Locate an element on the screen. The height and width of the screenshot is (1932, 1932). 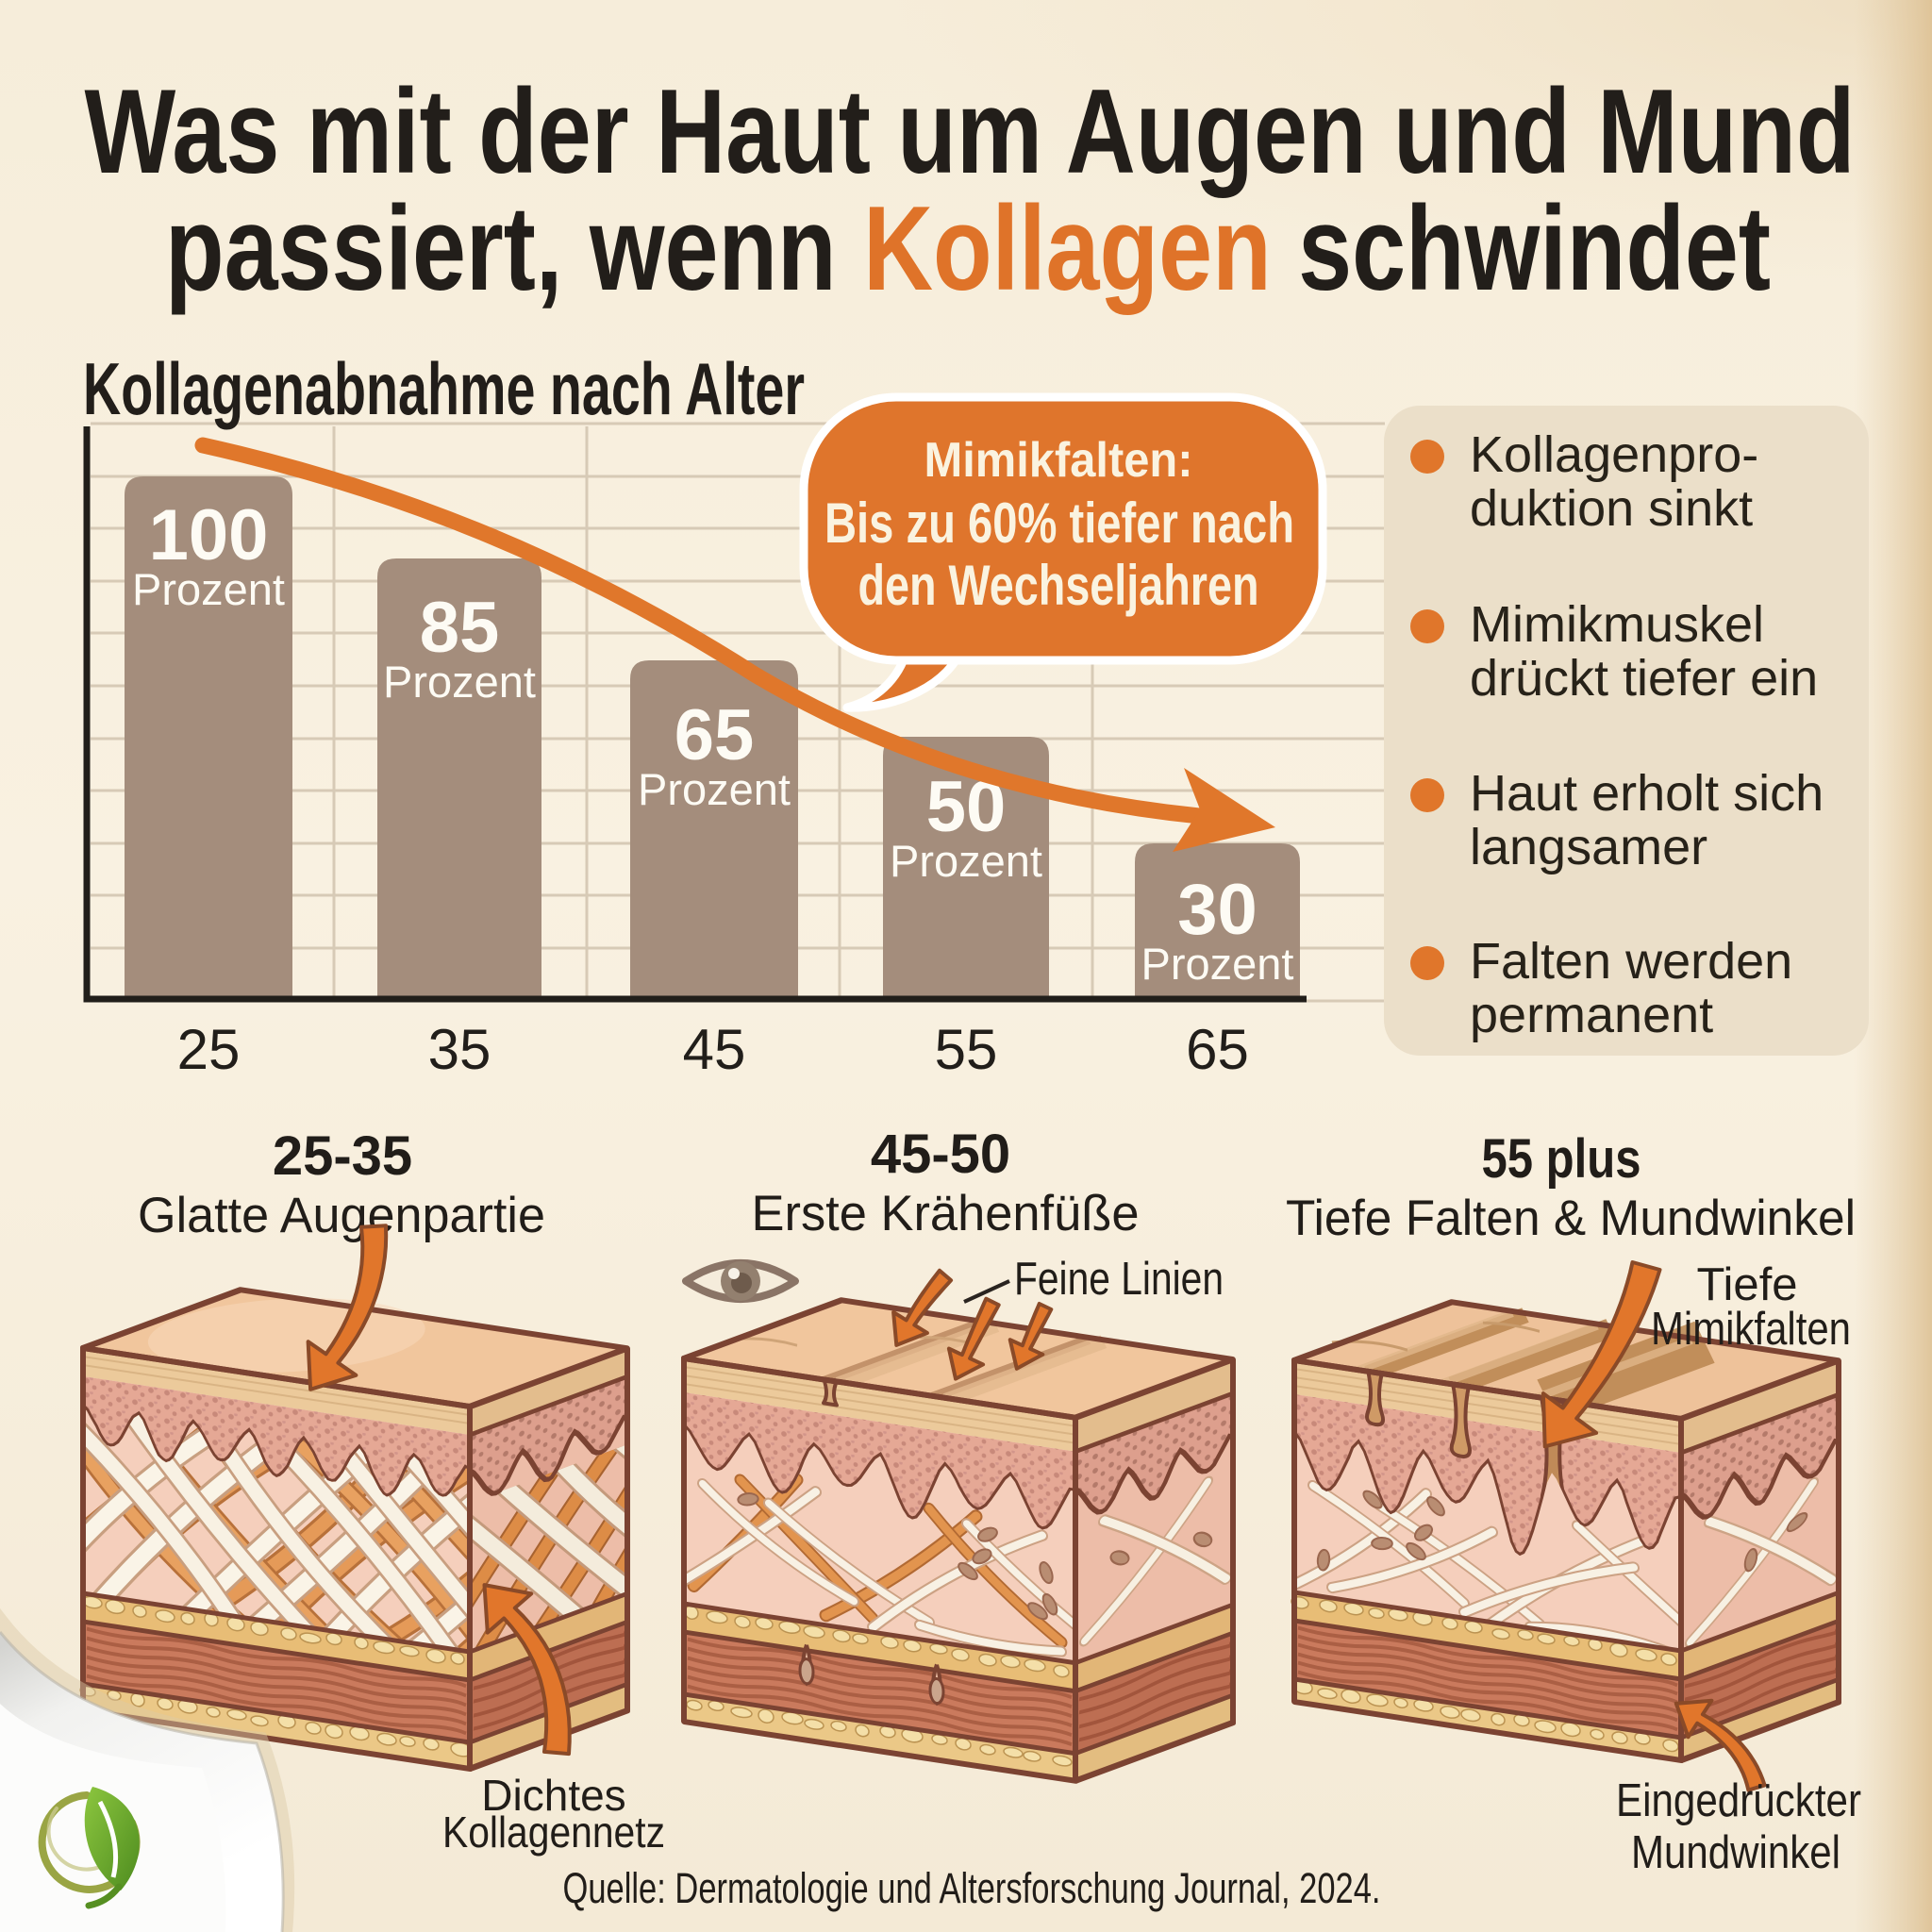
svg-text: 55 plus is located at coordinates (1562, 1159).